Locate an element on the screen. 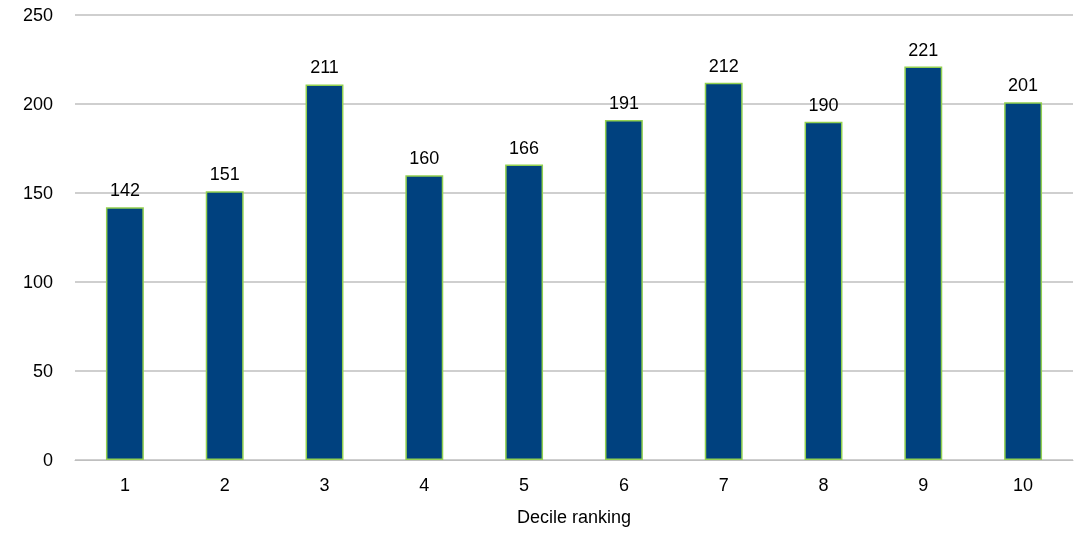 The height and width of the screenshot is (543, 1079). y-tick-label: 50 is located at coordinates (42, 371).